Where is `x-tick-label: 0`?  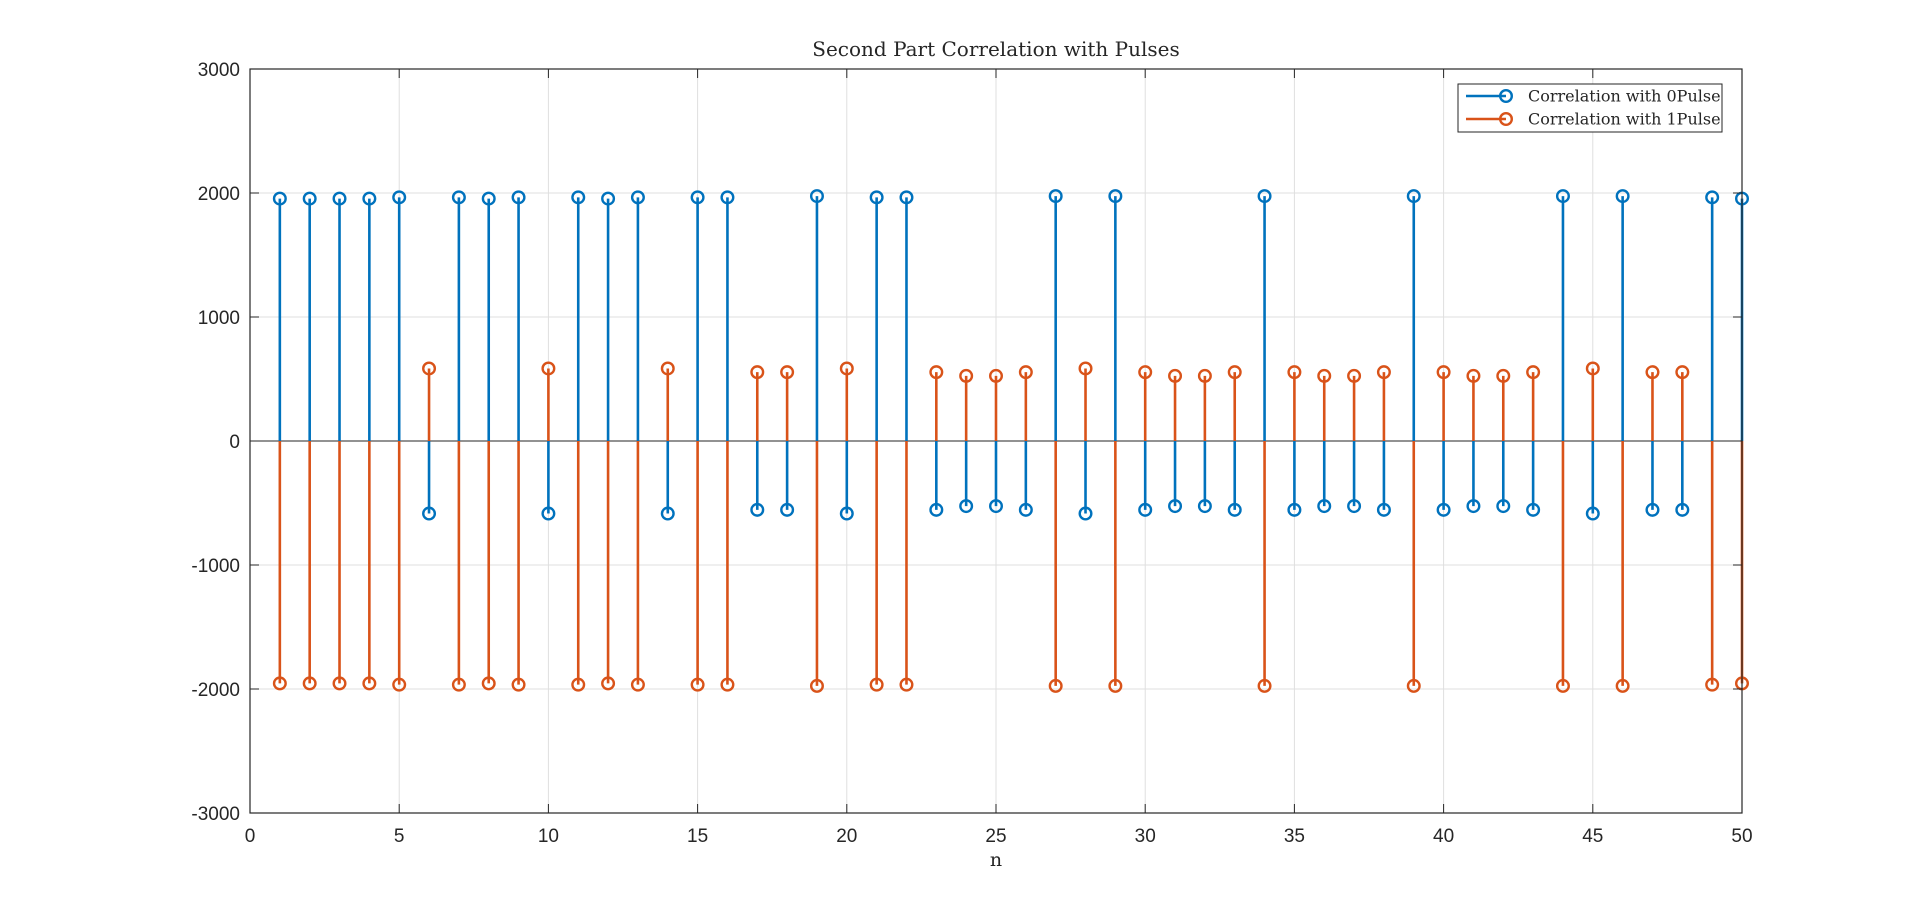 x-tick-label: 0 is located at coordinates (250, 836).